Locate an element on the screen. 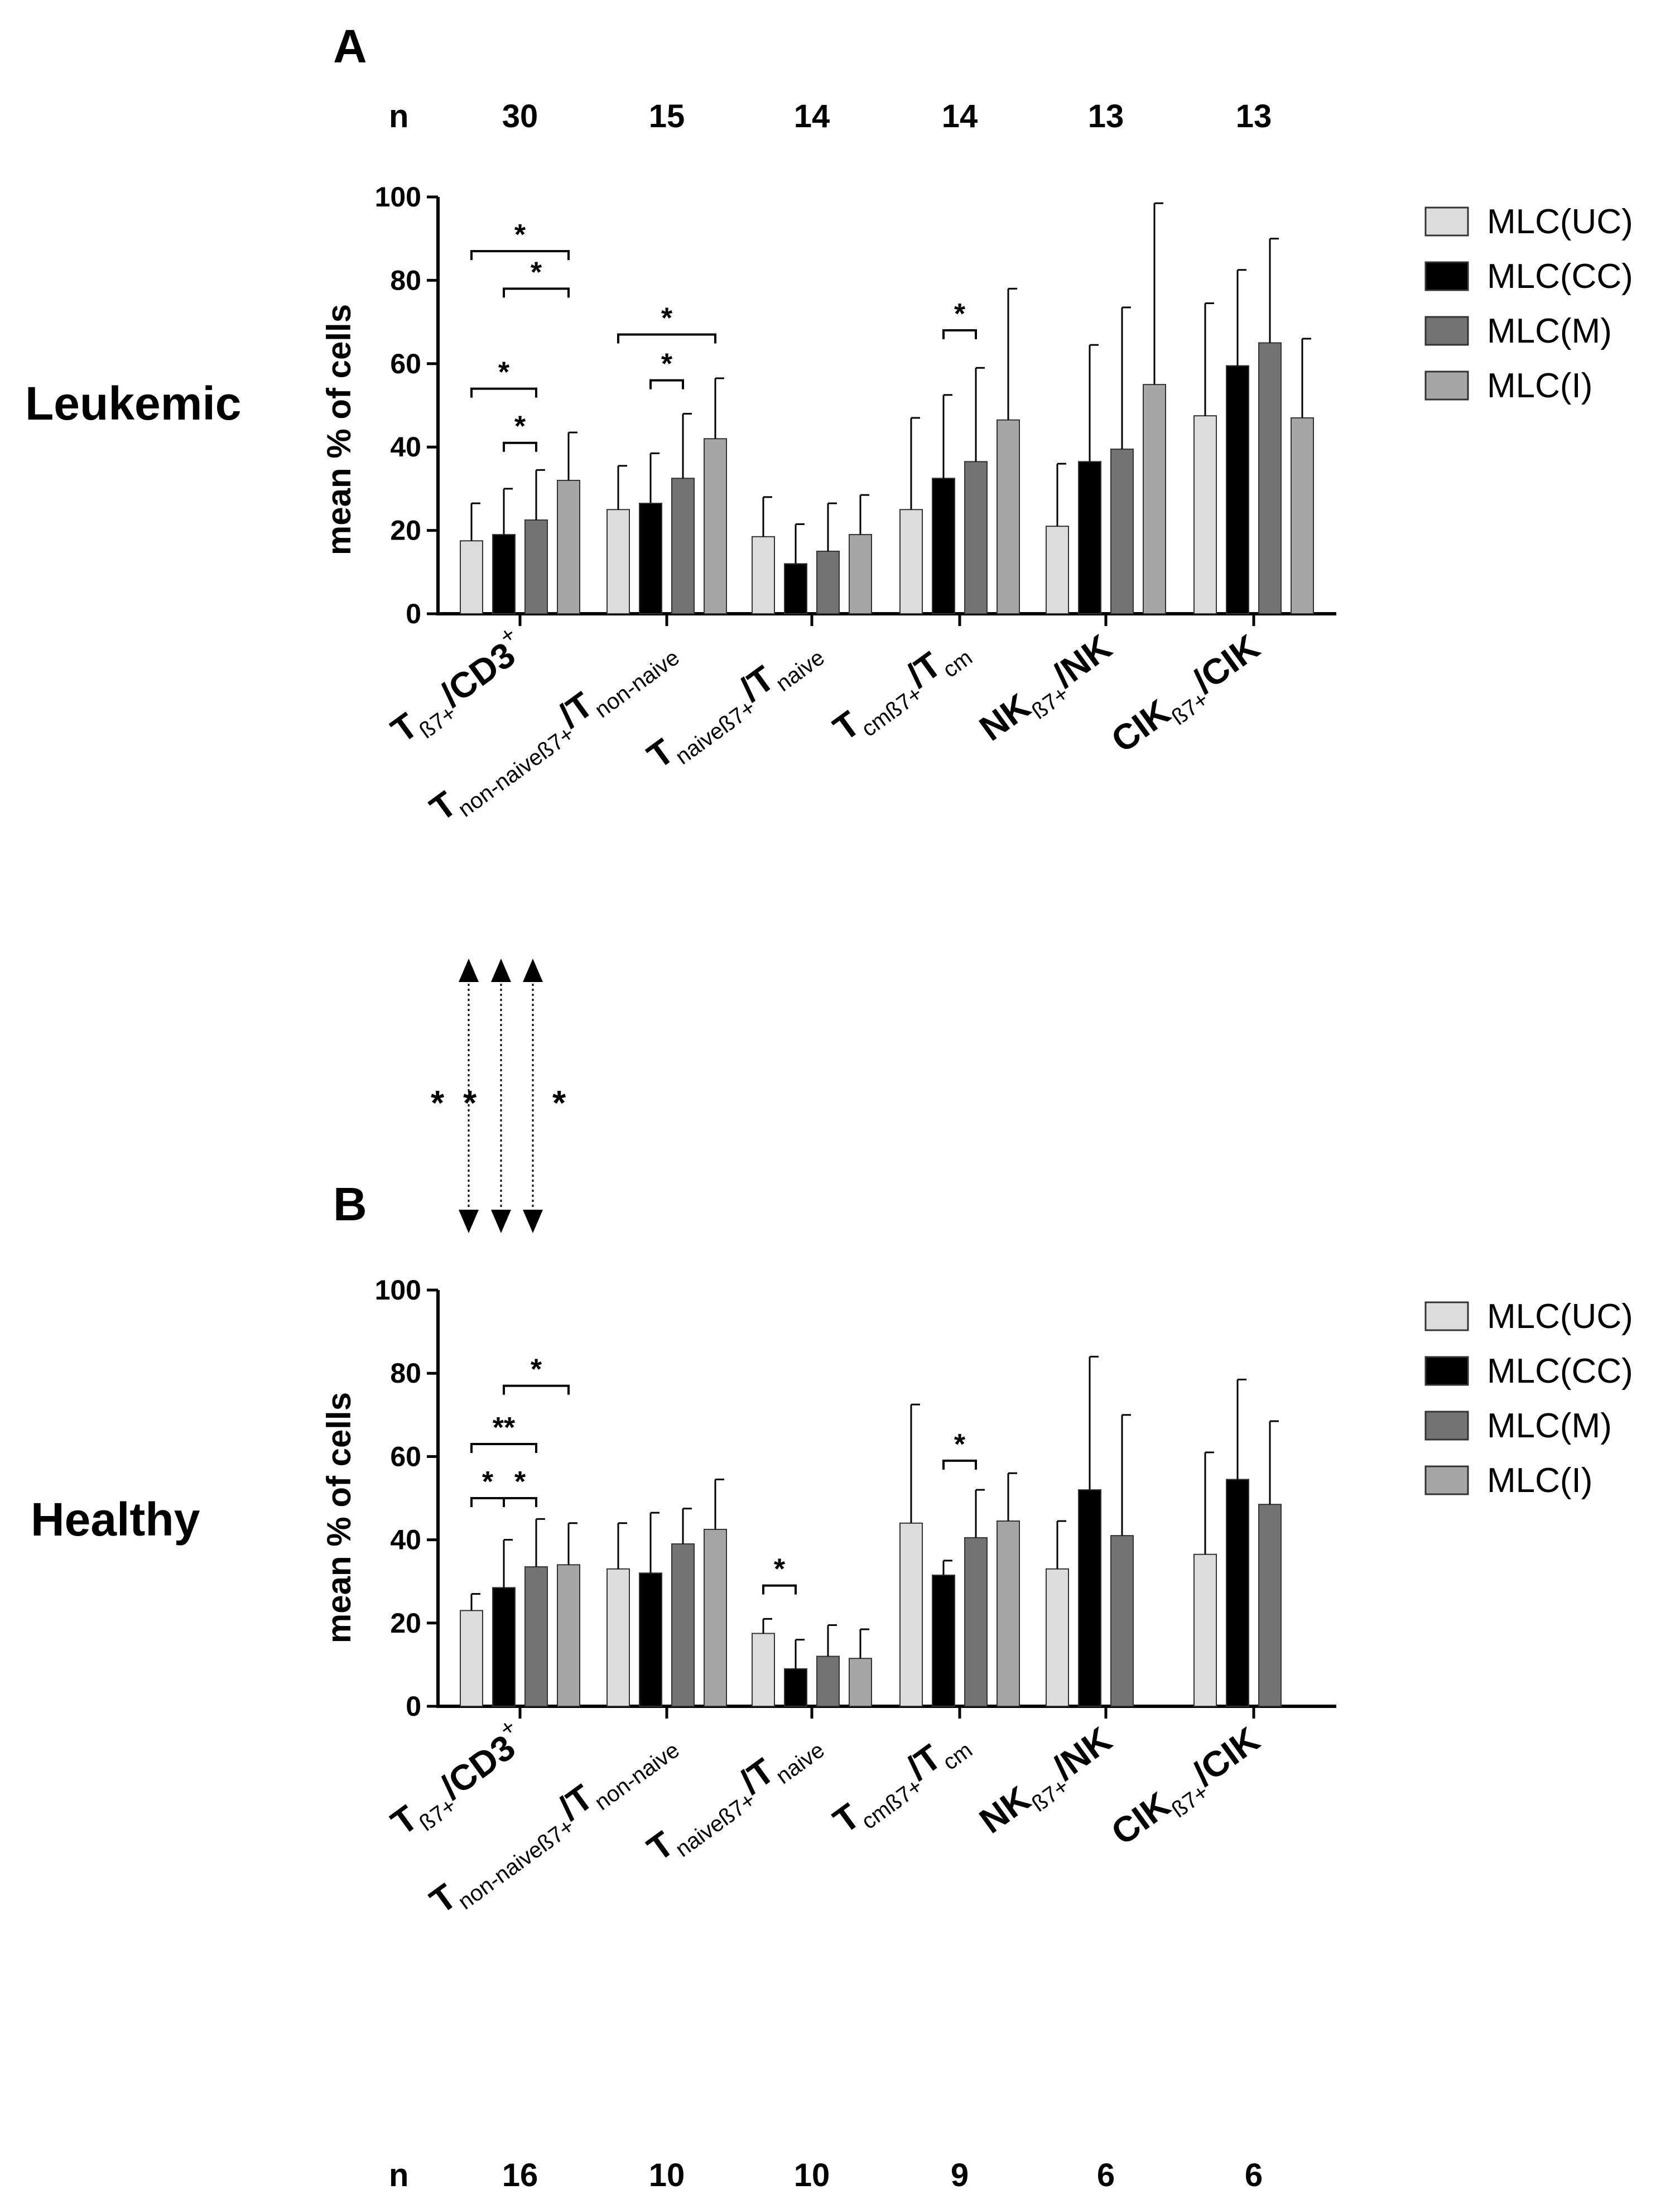  n-value: 16 is located at coordinates (520, 2175).